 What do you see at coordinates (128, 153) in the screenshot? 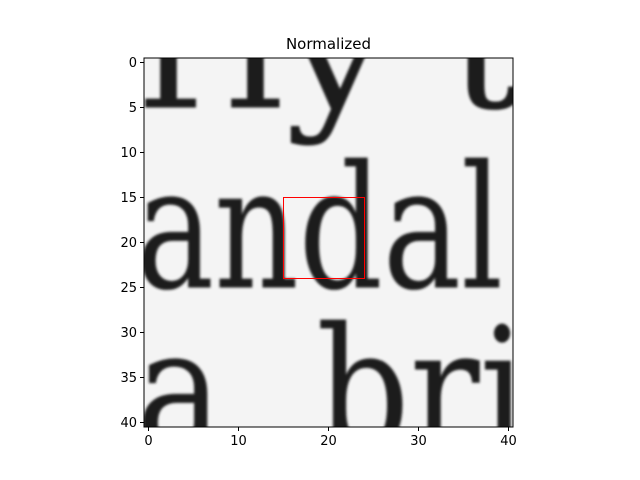
I see `y-tick-label: 10` at bounding box center [128, 153].